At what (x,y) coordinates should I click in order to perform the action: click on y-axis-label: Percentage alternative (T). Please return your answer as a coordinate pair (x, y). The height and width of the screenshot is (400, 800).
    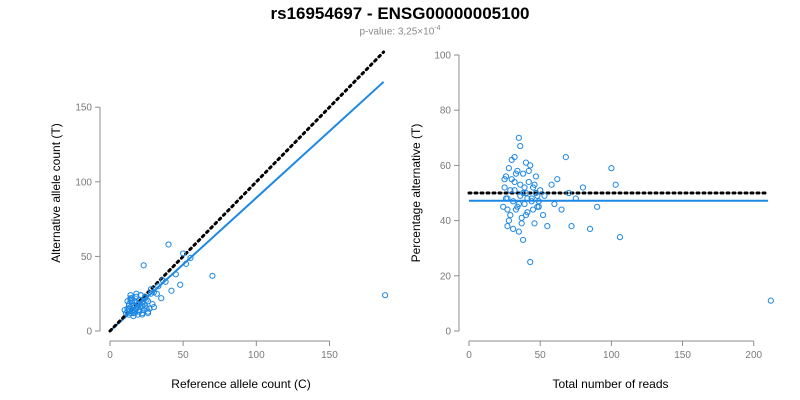
    Looking at the image, I should click on (416, 193).